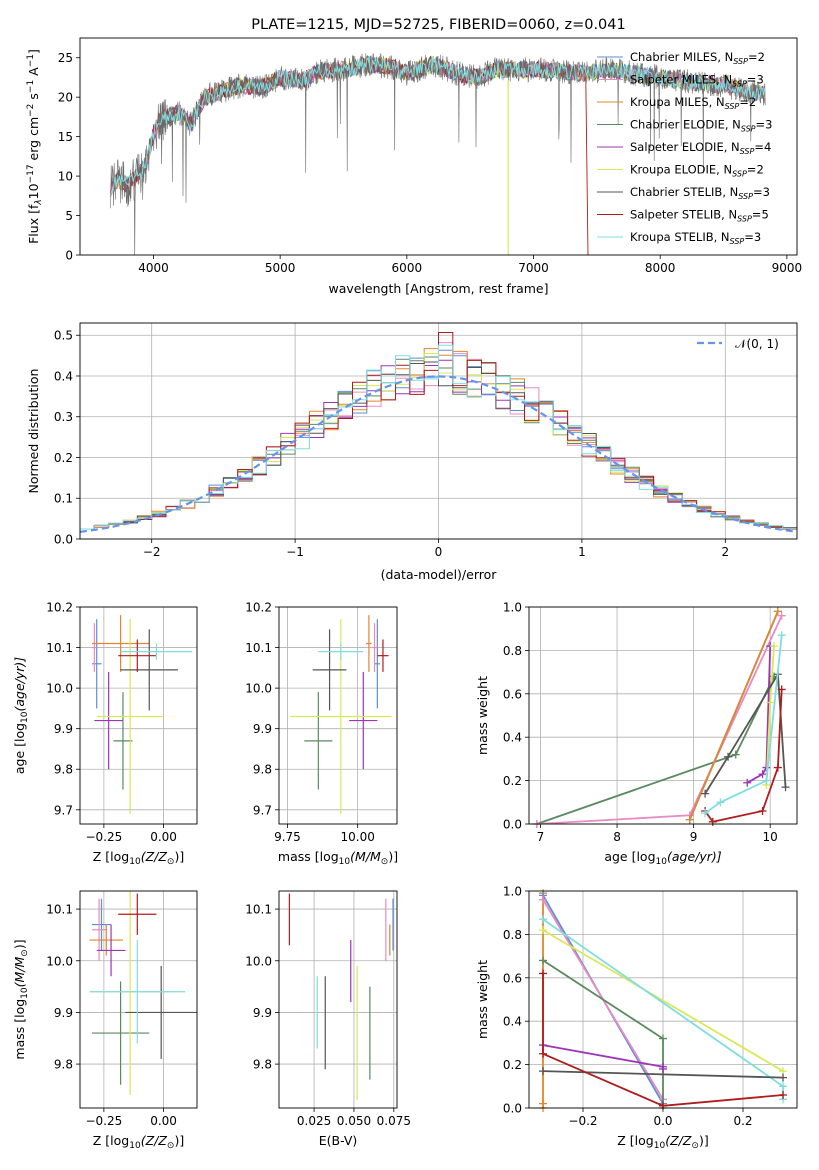  What do you see at coordinates (111, 856) in the screenshot?
I see `label-part: Z [log` at bounding box center [111, 856].